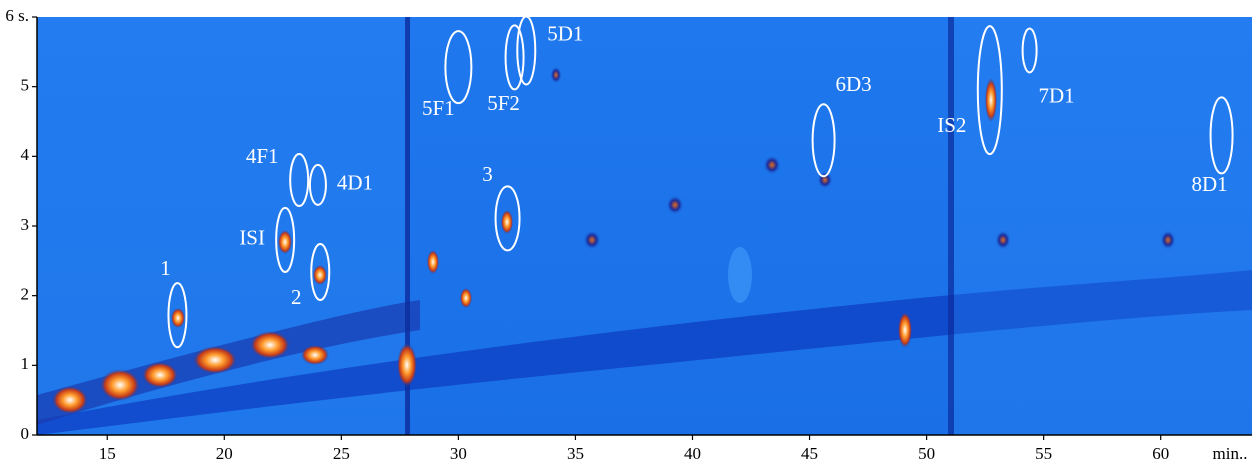  Describe the element at coordinates (1209, 184) in the screenshot. I see `peak-label: 8D1` at that location.